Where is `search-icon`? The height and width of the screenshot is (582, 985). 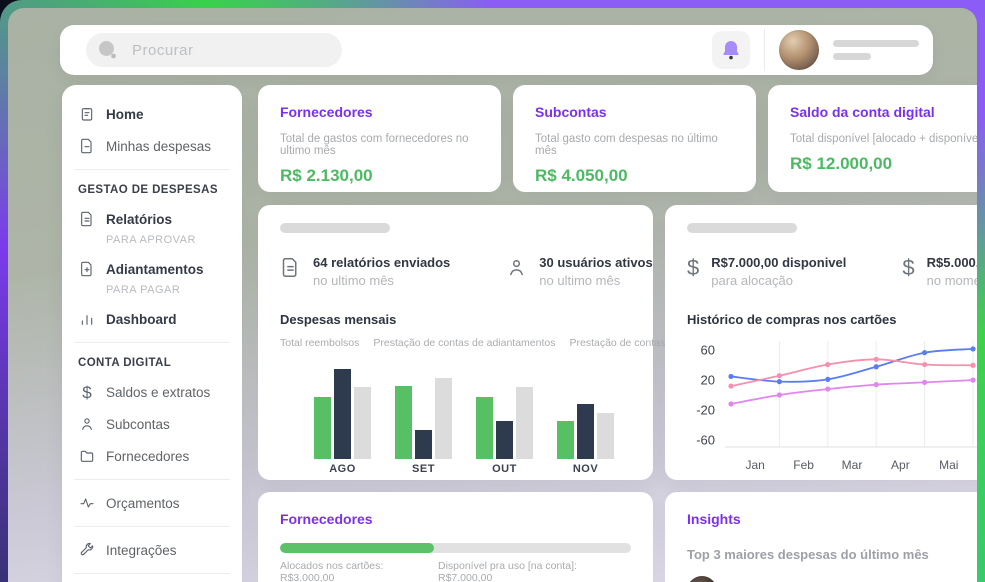 search-icon is located at coordinates (107, 50).